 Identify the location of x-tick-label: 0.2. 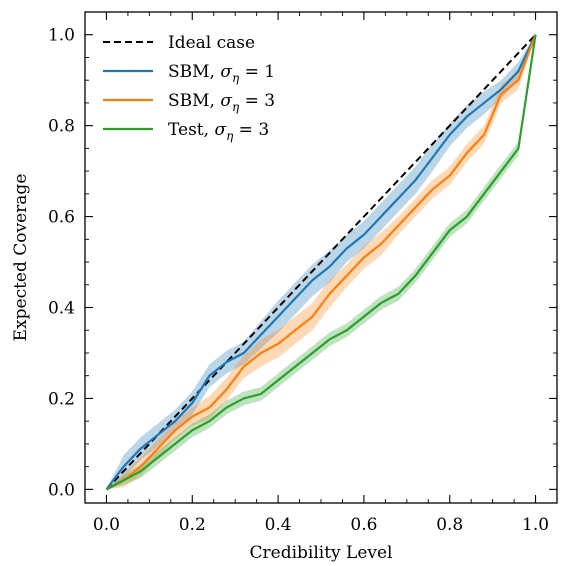
(192, 525).